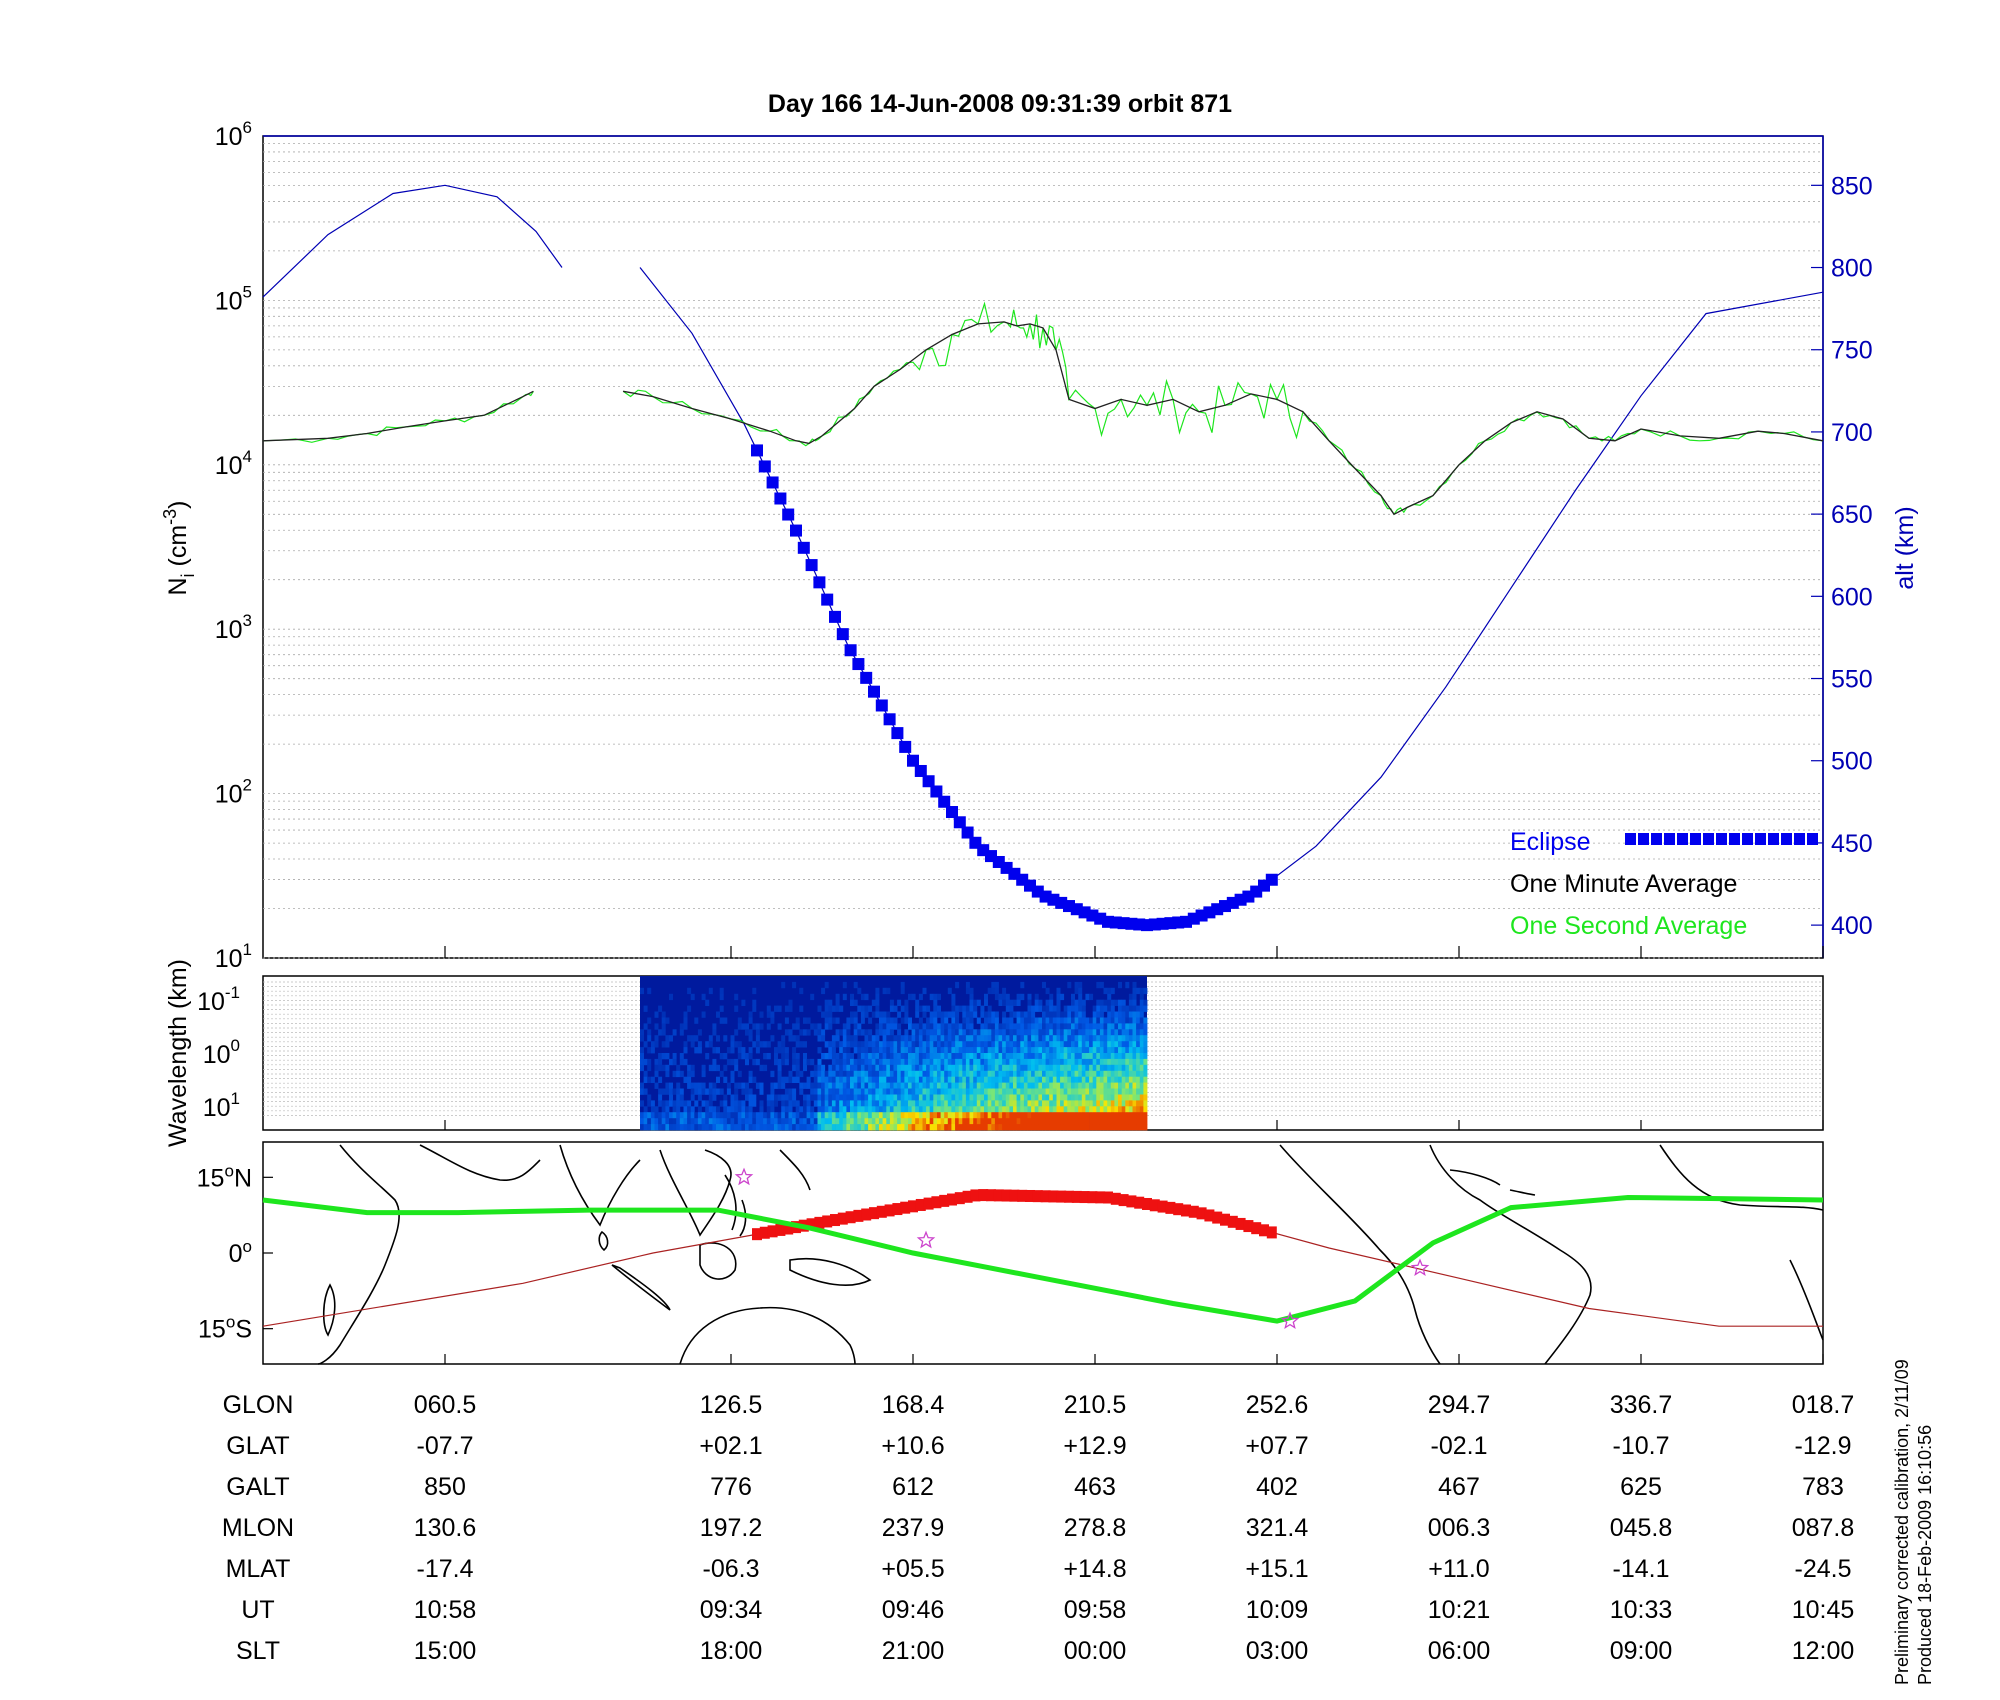 The image size is (2000, 1700). What do you see at coordinates (1641, 1528) in the screenshot?
I see `table-cell: 045.8` at bounding box center [1641, 1528].